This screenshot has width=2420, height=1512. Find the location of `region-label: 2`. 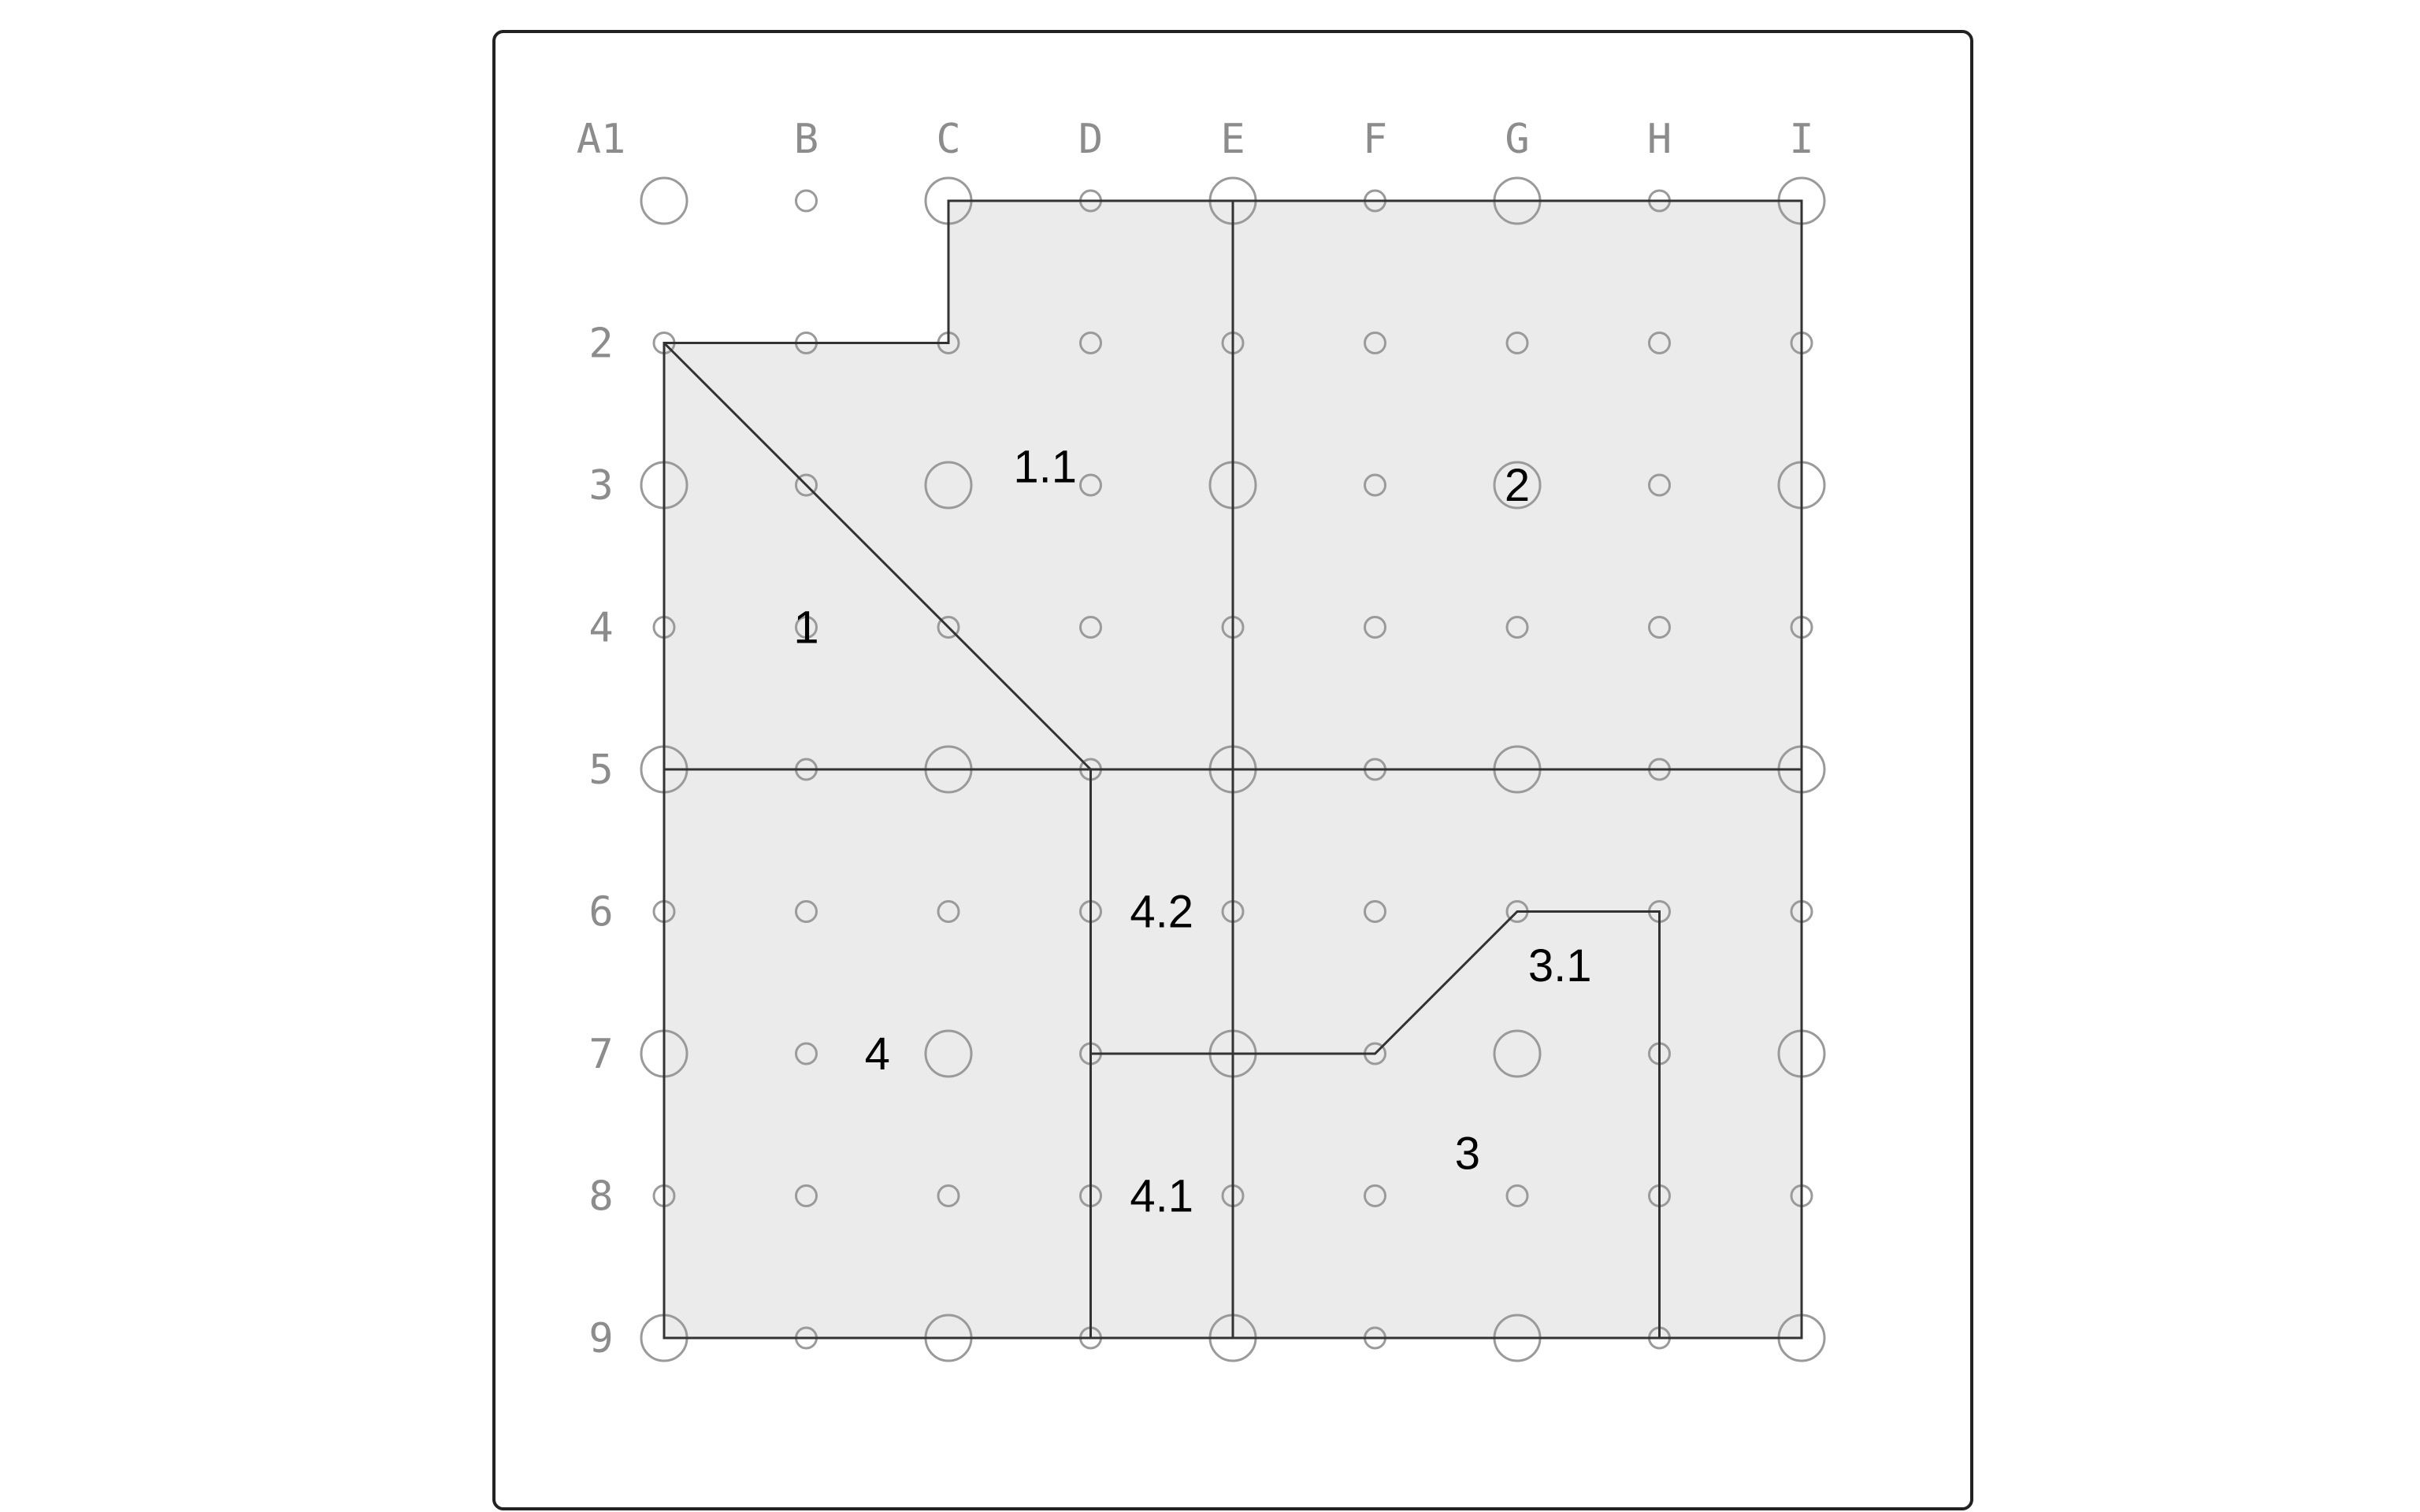

region-label: 2 is located at coordinates (1517, 485).